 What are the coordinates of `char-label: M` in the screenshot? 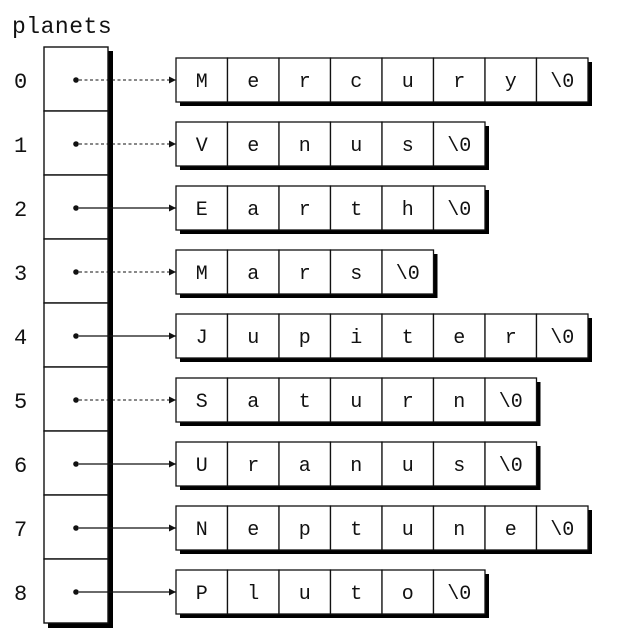 It's located at (202, 274).